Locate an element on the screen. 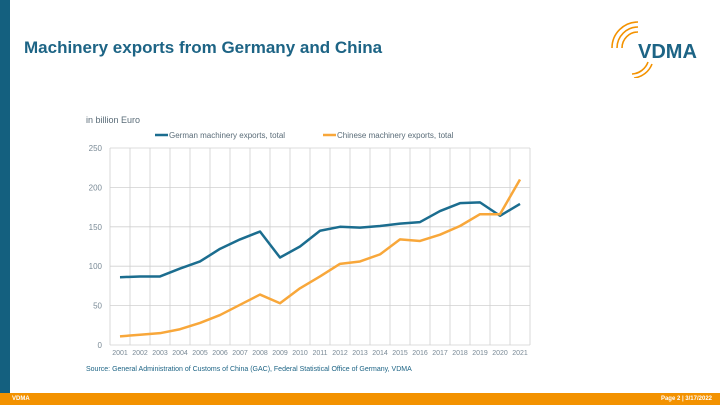  x-tick-label: 2018 is located at coordinates (460, 353).